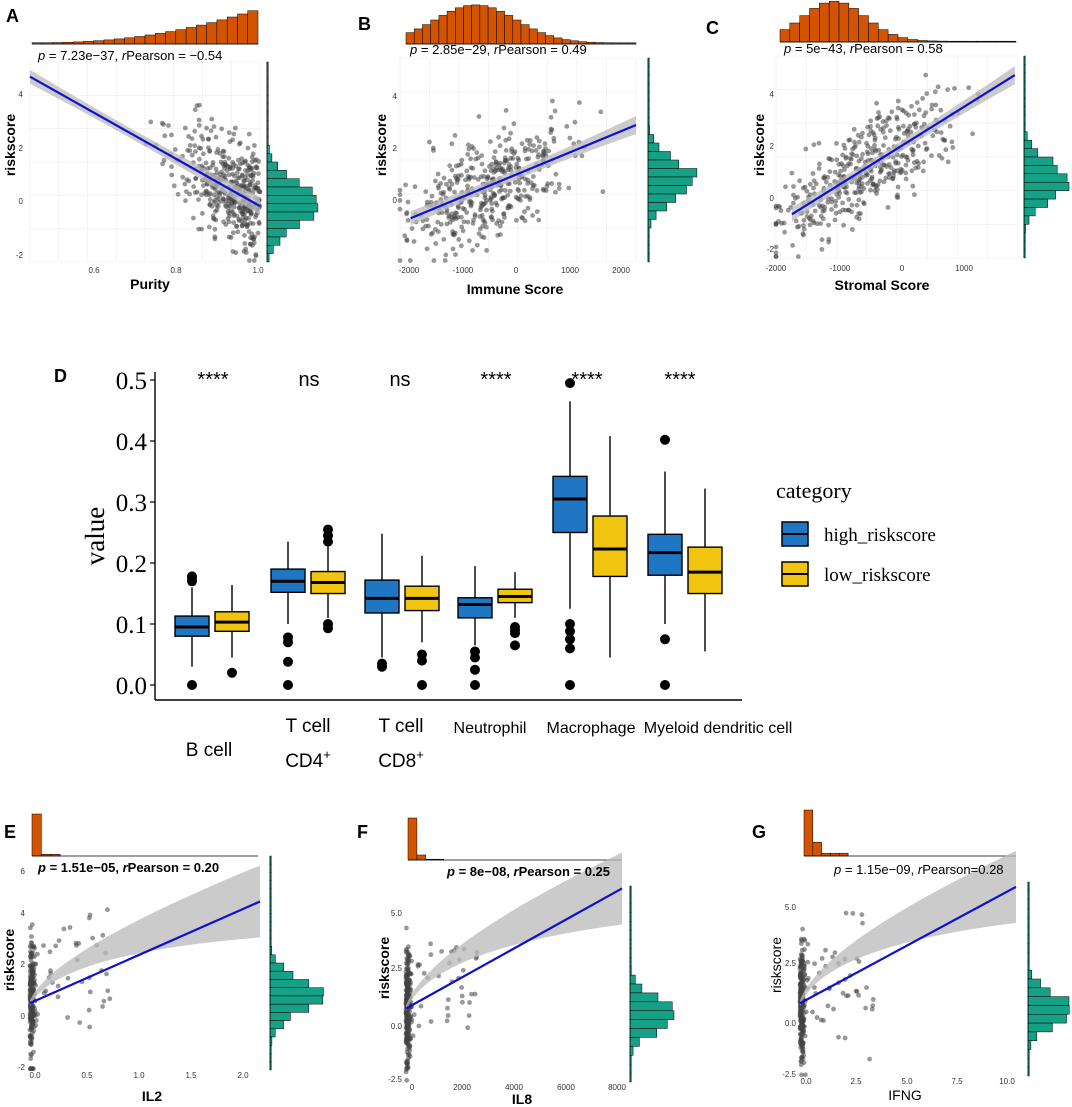  What do you see at coordinates (145, 142) in the screenshot?
I see `panel-a-fit` at bounding box center [145, 142].